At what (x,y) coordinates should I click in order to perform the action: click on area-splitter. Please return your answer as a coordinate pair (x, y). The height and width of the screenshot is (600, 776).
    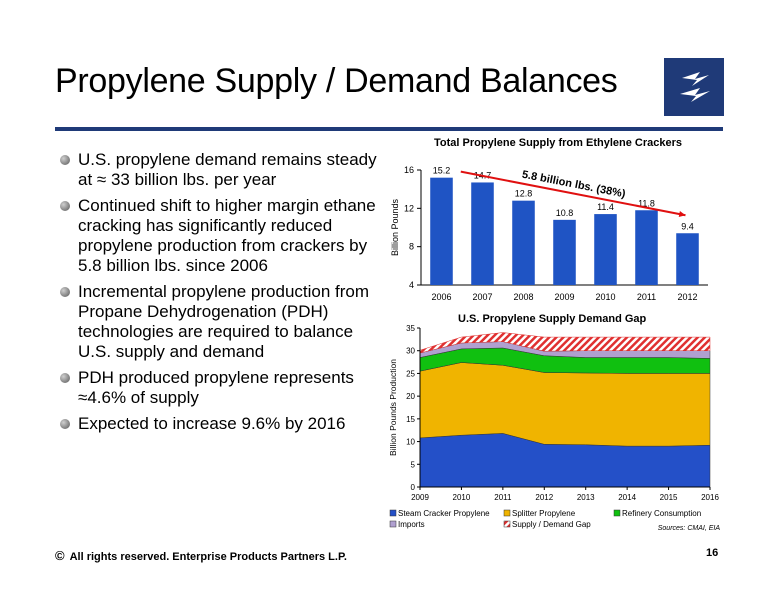
    Looking at the image, I should click on (565, 404).